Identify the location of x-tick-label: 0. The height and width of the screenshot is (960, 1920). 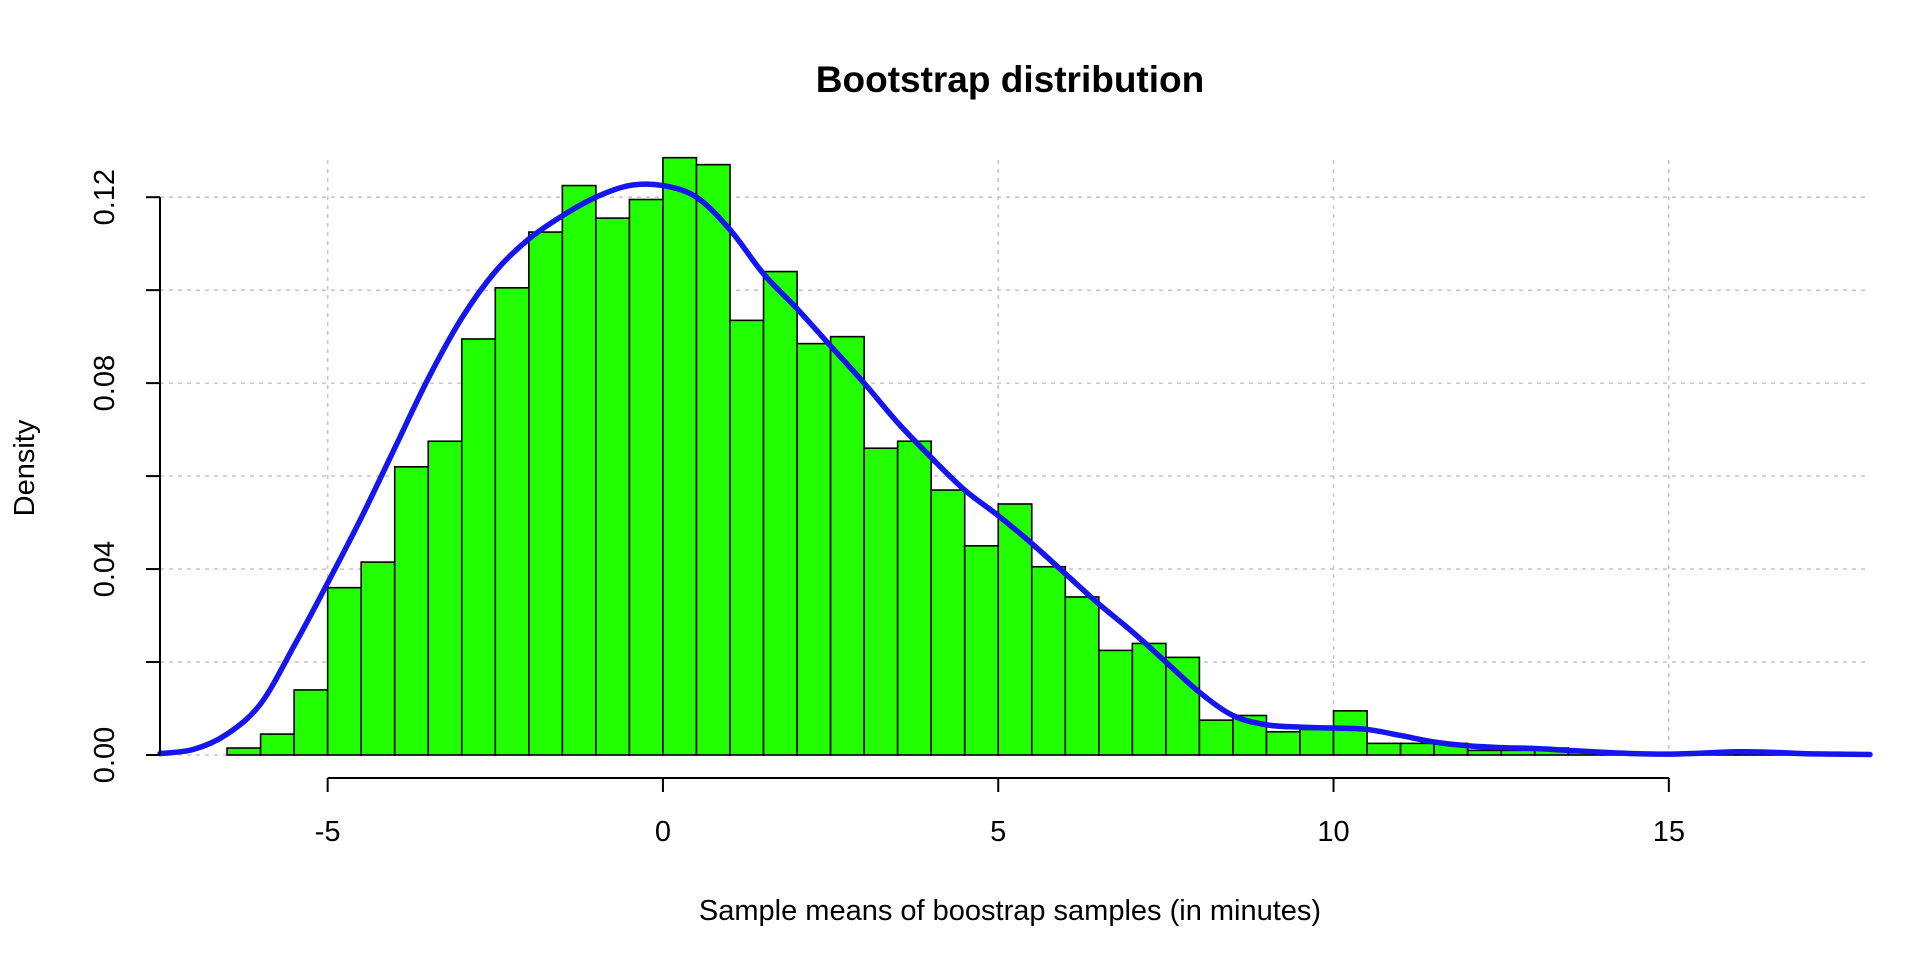
(663, 832).